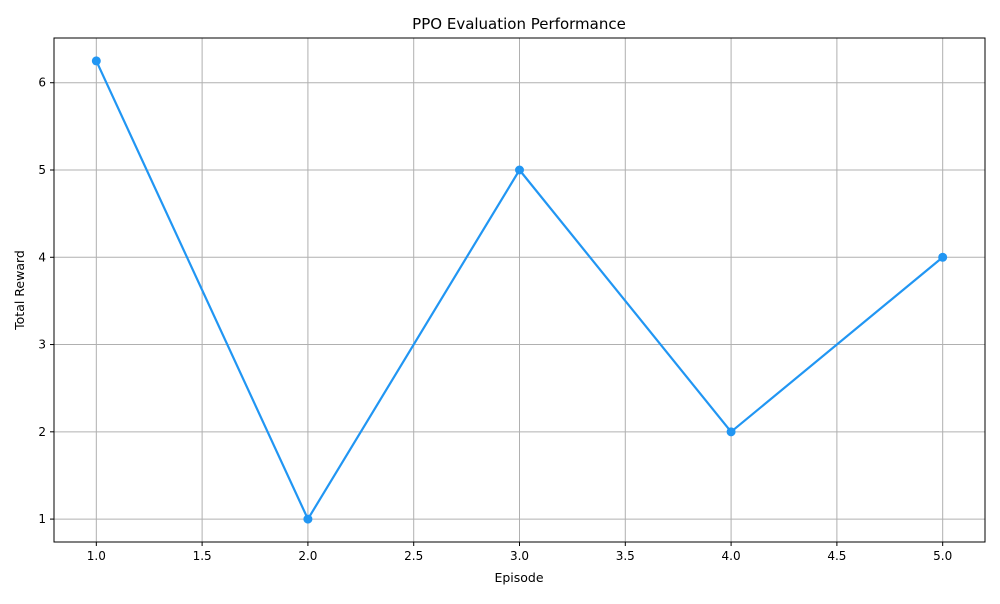 This screenshot has width=1000, height=604. I want to click on x-tick-label: 4.5, so click(836, 556).